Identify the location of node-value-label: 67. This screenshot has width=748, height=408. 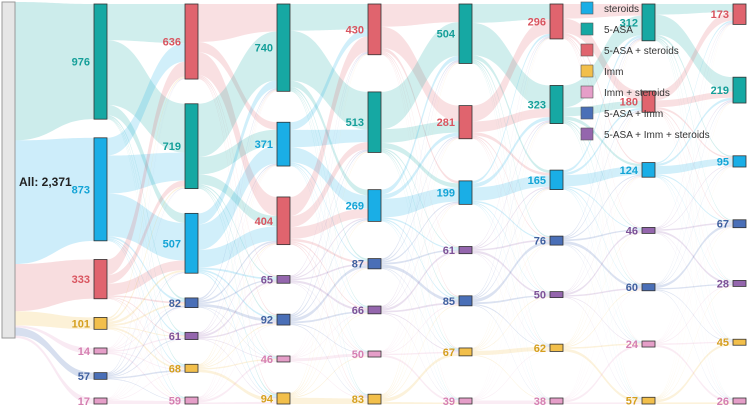
(449, 353).